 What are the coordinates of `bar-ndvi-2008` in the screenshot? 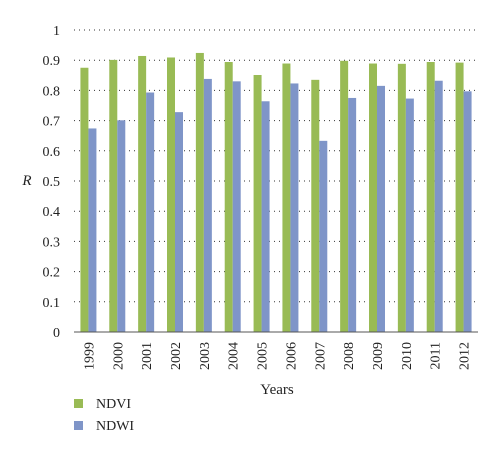 It's located at (344, 196).